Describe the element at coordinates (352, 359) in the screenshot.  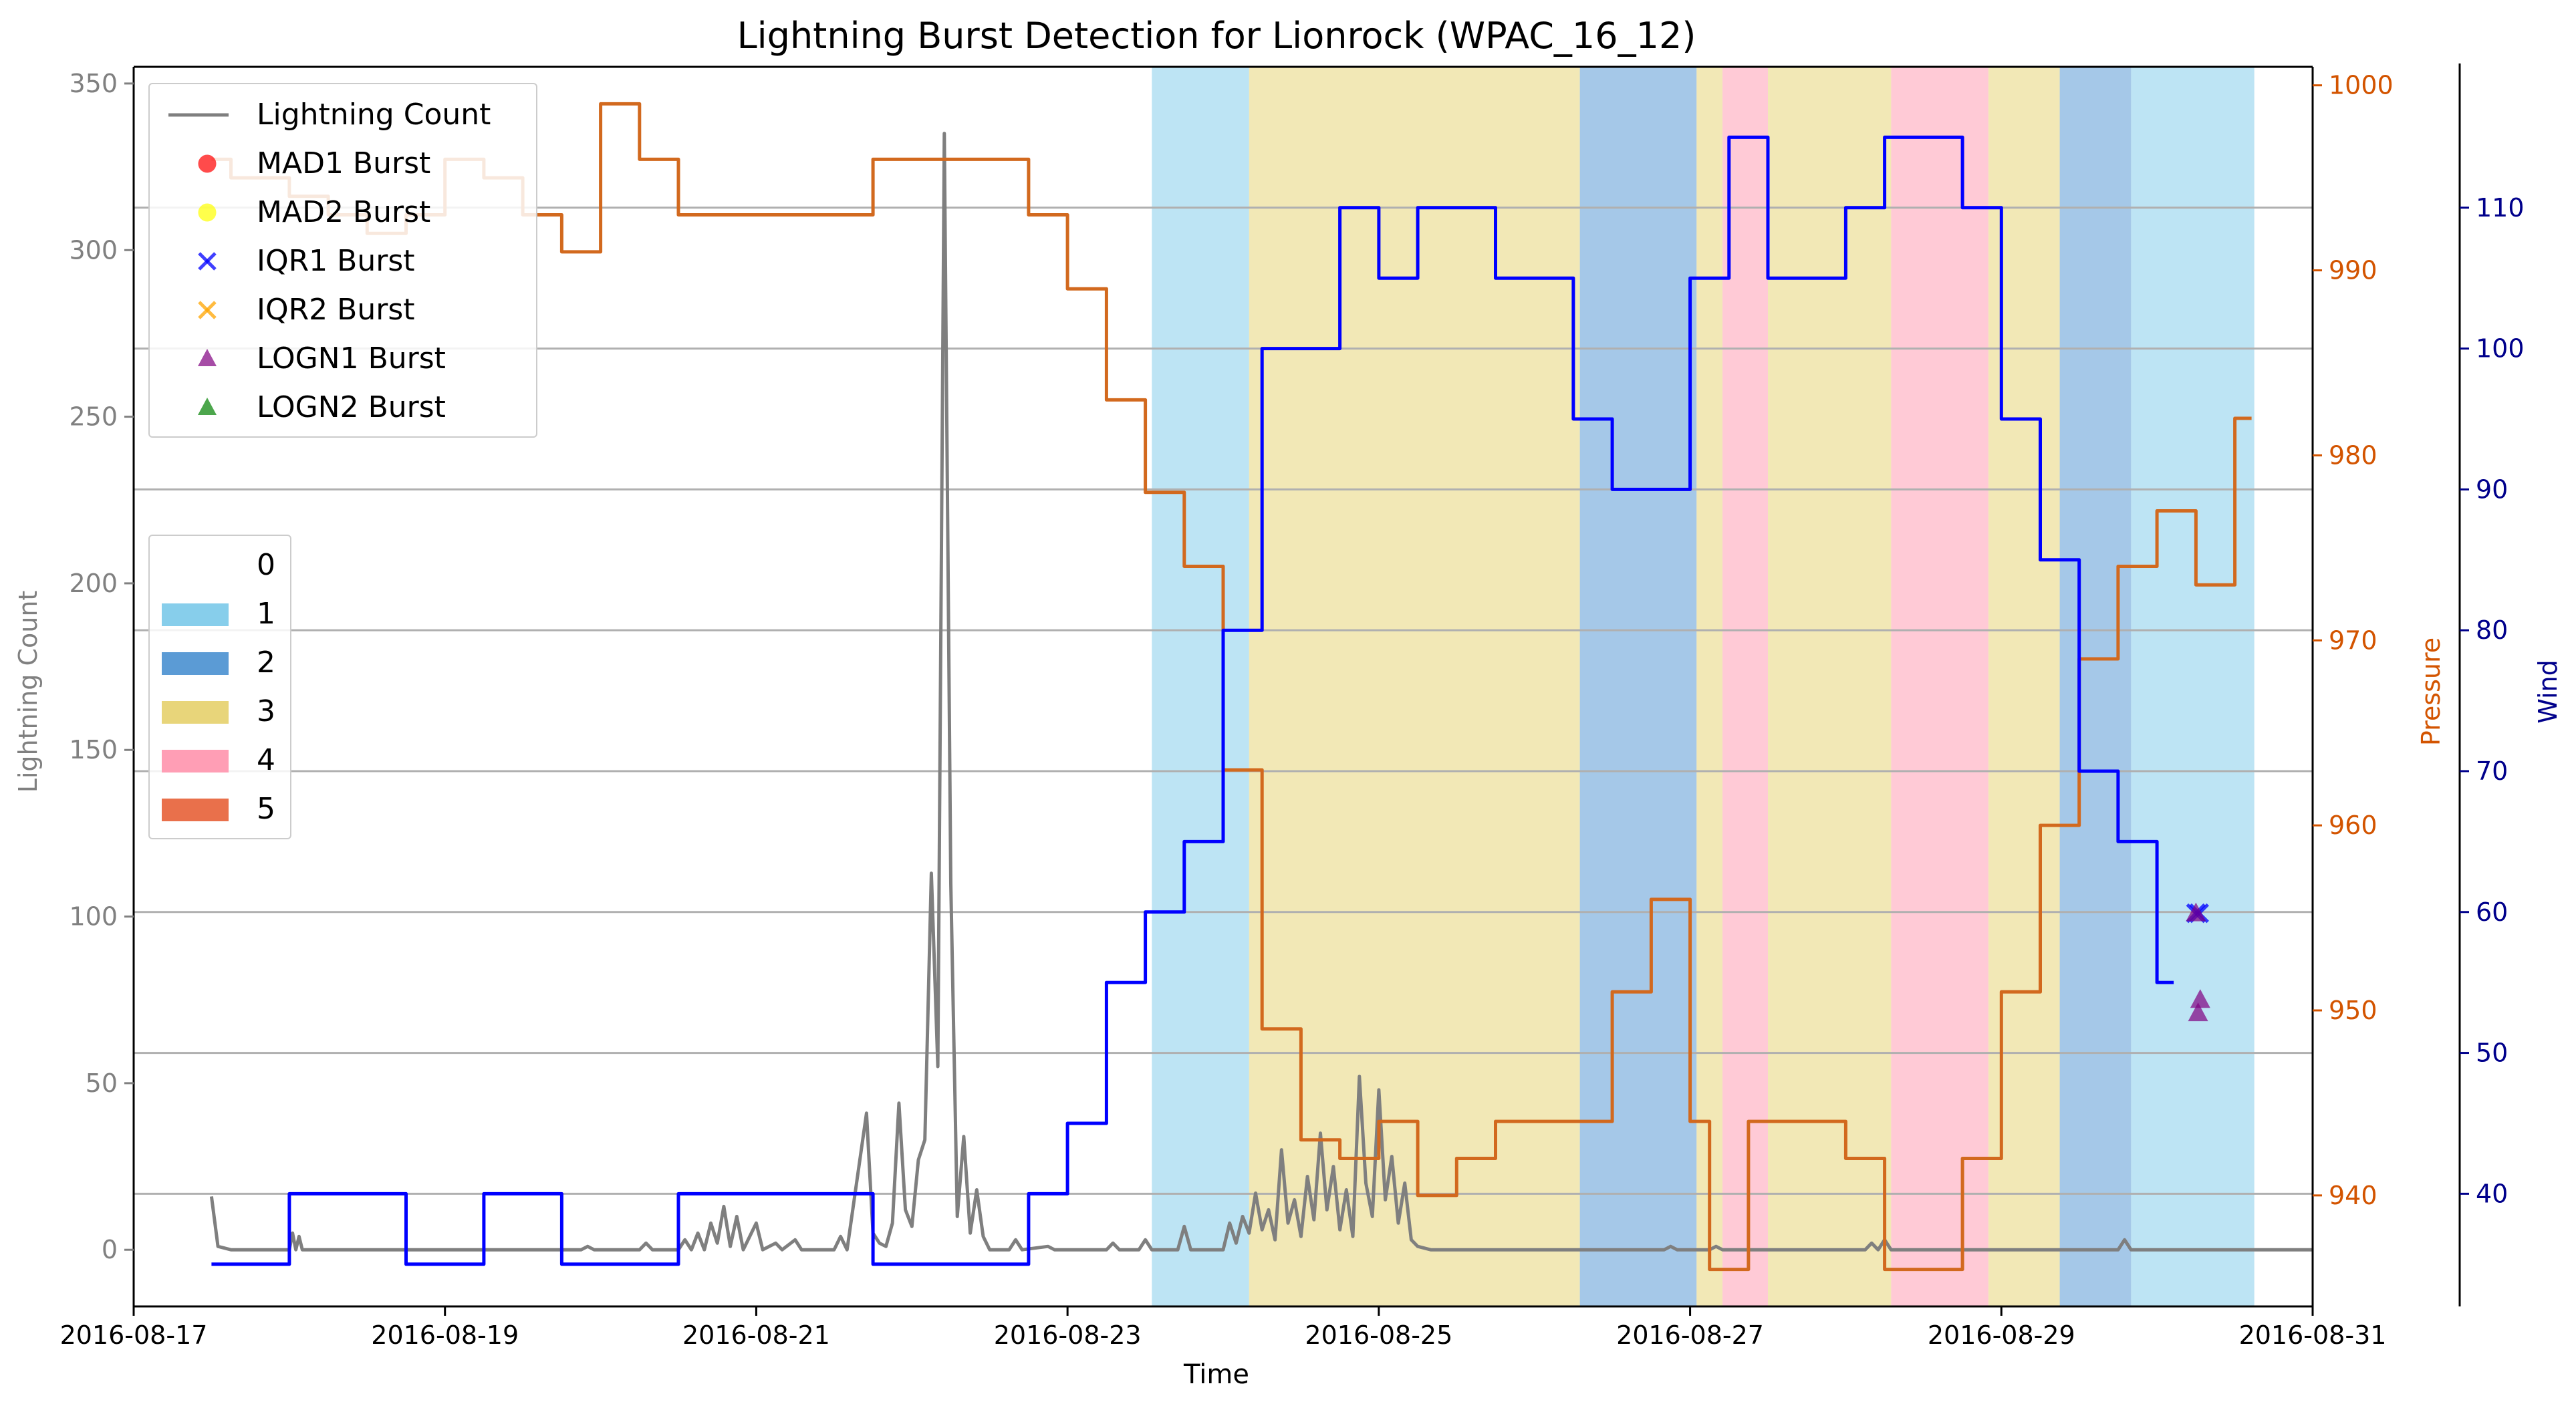
I see `legend-label: LOGN1 Burst` at that location.